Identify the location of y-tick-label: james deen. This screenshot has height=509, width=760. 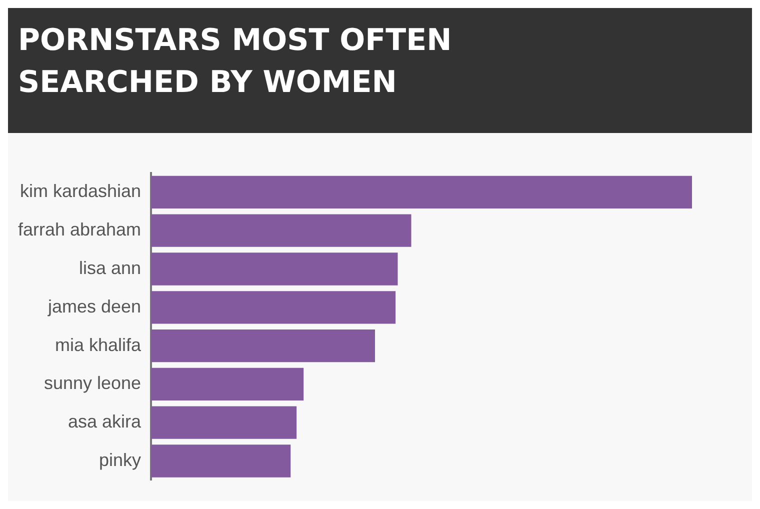
(94, 306).